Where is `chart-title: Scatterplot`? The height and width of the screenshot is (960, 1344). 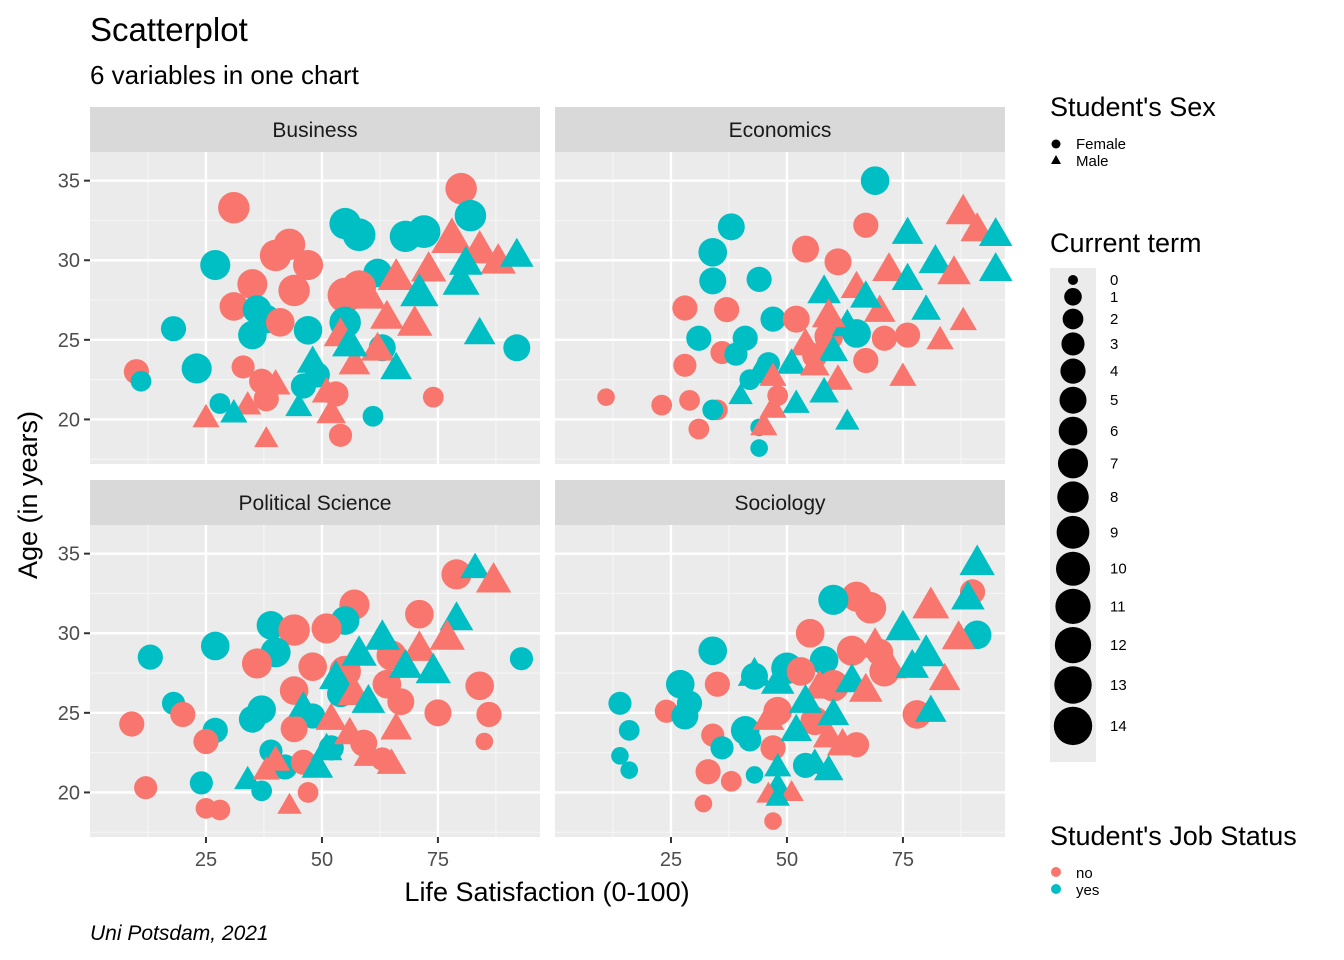 chart-title: Scatterplot is located at coordinates (169, 29).